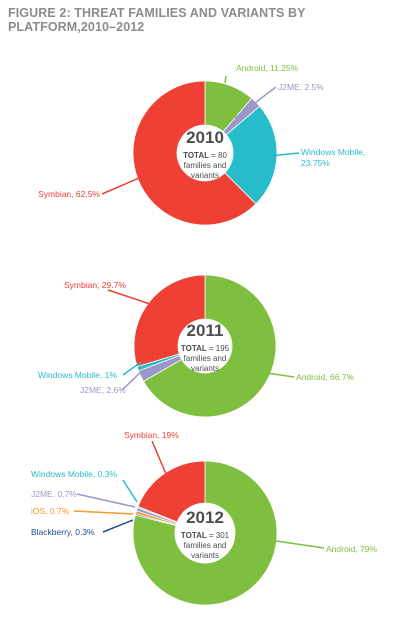  Describe the element at coordinates (205, 517) in the screenshot. I see `year-label-2012: 2012` at that location.